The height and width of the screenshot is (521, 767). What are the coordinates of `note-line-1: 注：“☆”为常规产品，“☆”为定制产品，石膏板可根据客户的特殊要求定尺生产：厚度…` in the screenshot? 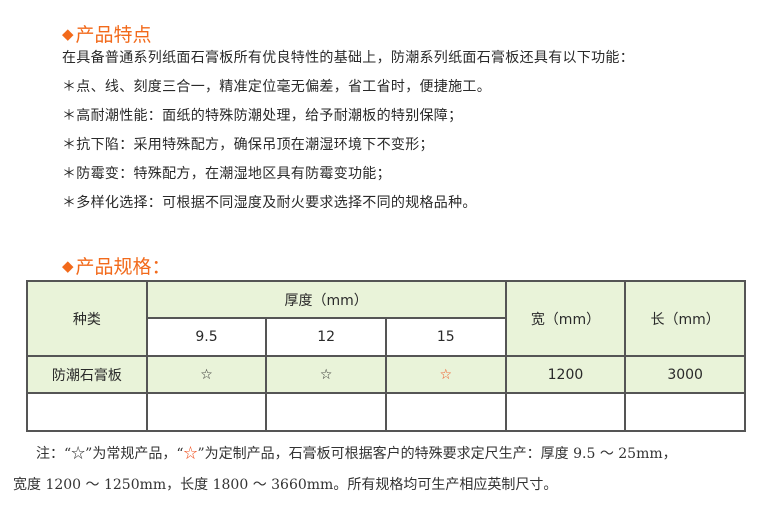 It's located at (356, 453).